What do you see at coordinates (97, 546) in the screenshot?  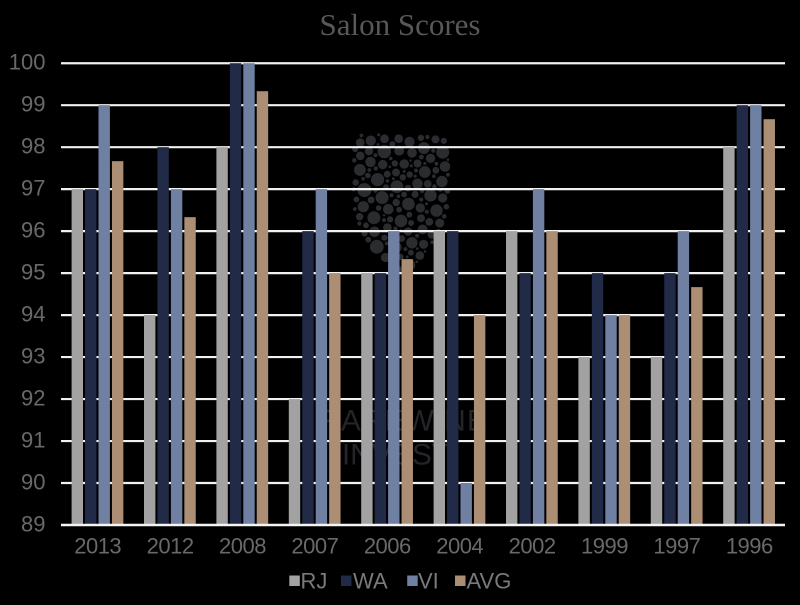 I see `svg-text: 2013` at bounding box center [97, 546].